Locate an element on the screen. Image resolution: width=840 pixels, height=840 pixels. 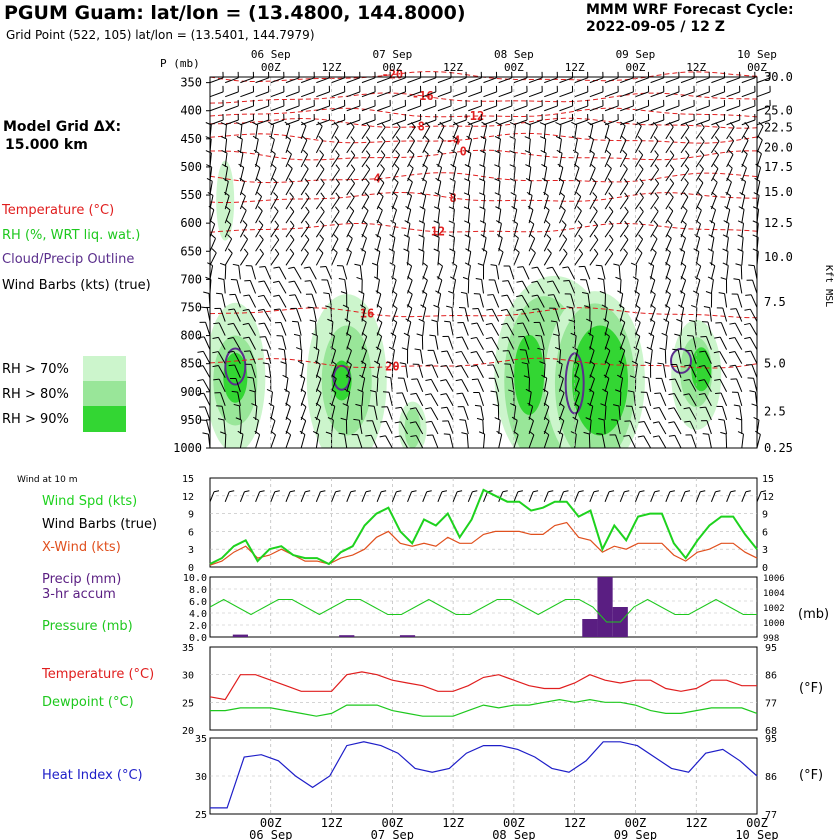
temp-ytick: 20 is located at coordinates (188, 731).